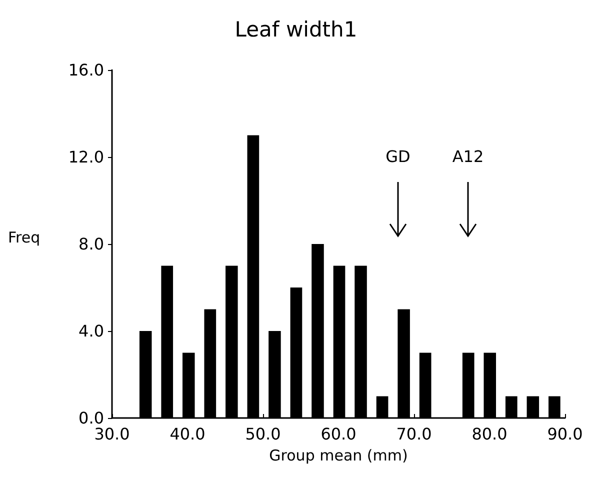 This screenshot has height=478, width=592. Describe the element at coordinates (398, 156) in the screenshot. I see `annotation: GD` at that location.